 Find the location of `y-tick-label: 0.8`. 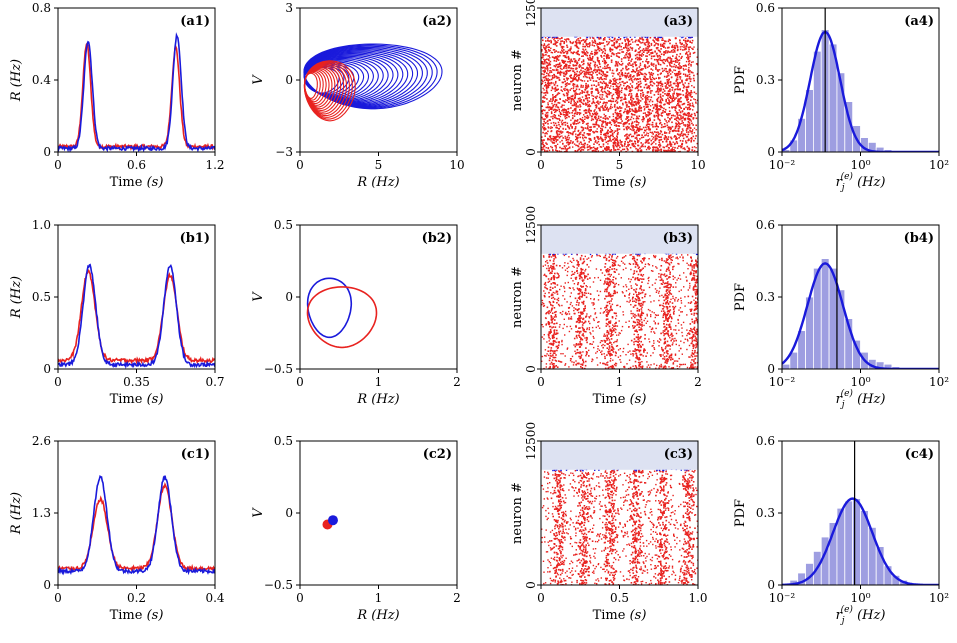

y-tick-label: 0.8 is located at coordinates (41, 8).